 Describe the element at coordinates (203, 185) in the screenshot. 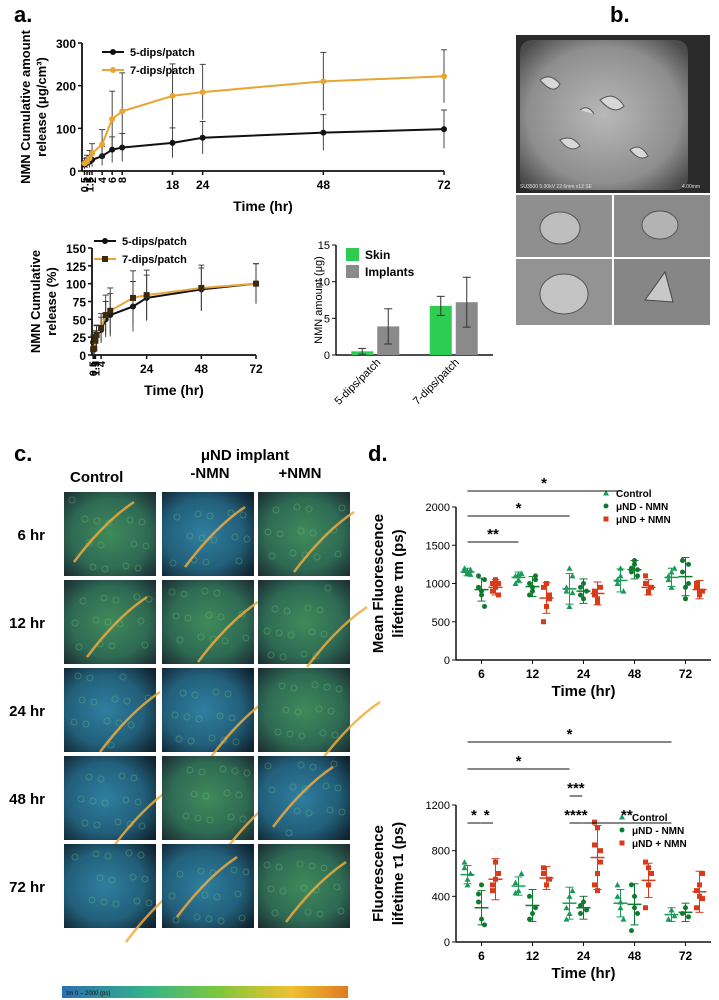

I see `x-tick-label: 24` at that location.